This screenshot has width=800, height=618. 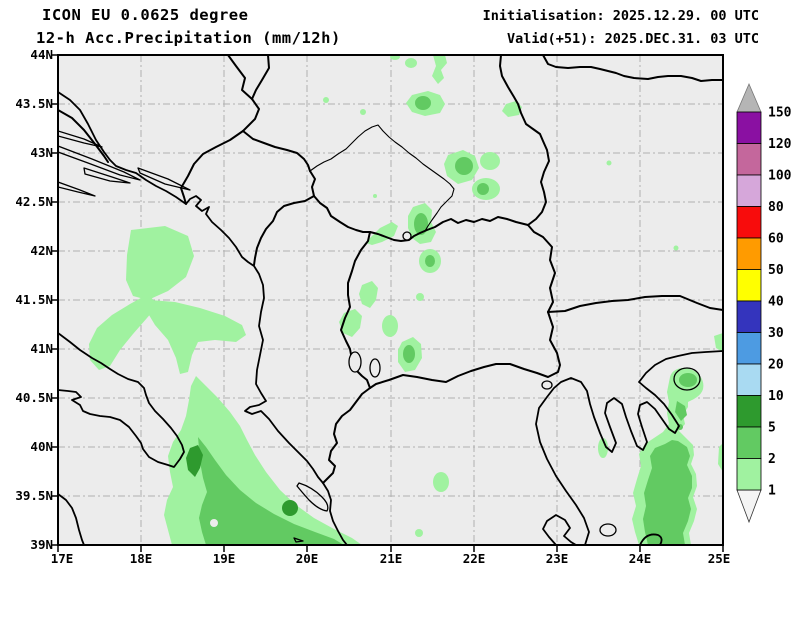 I want to click on lon-label: 19E, so click(x=224, y=558).